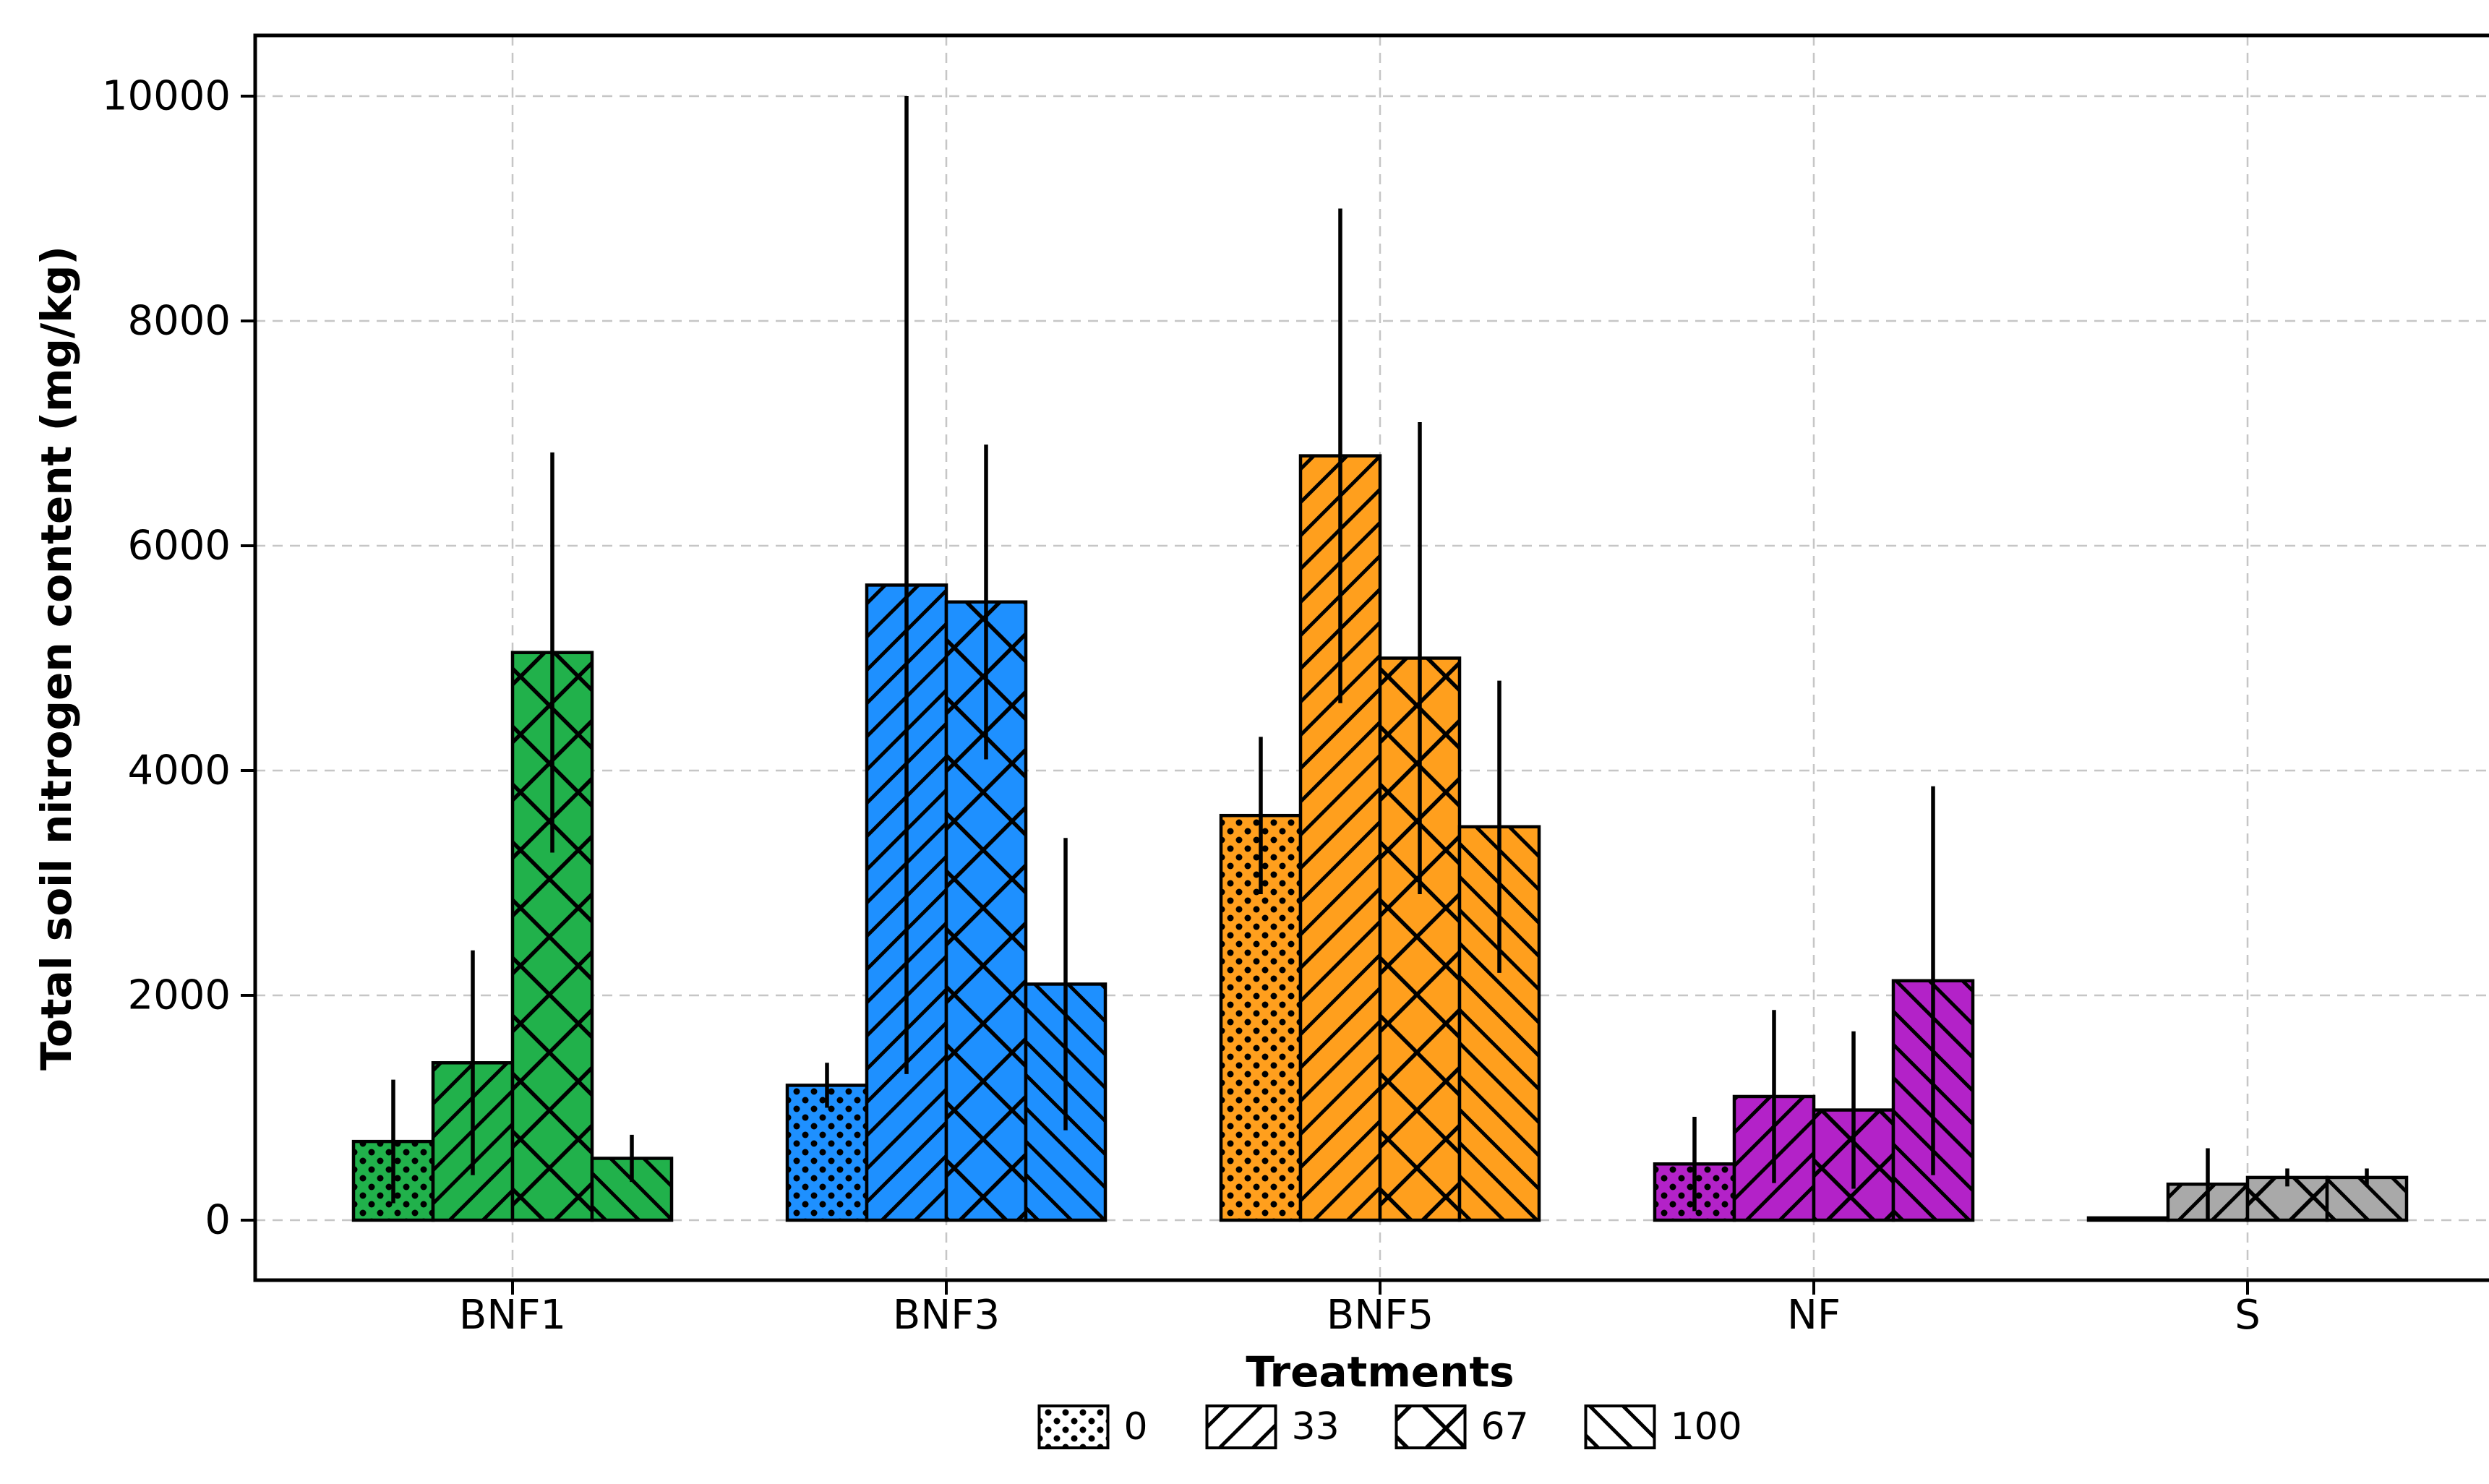  I want to click on x-axis-label: Treatments, so click(1380, 1372).